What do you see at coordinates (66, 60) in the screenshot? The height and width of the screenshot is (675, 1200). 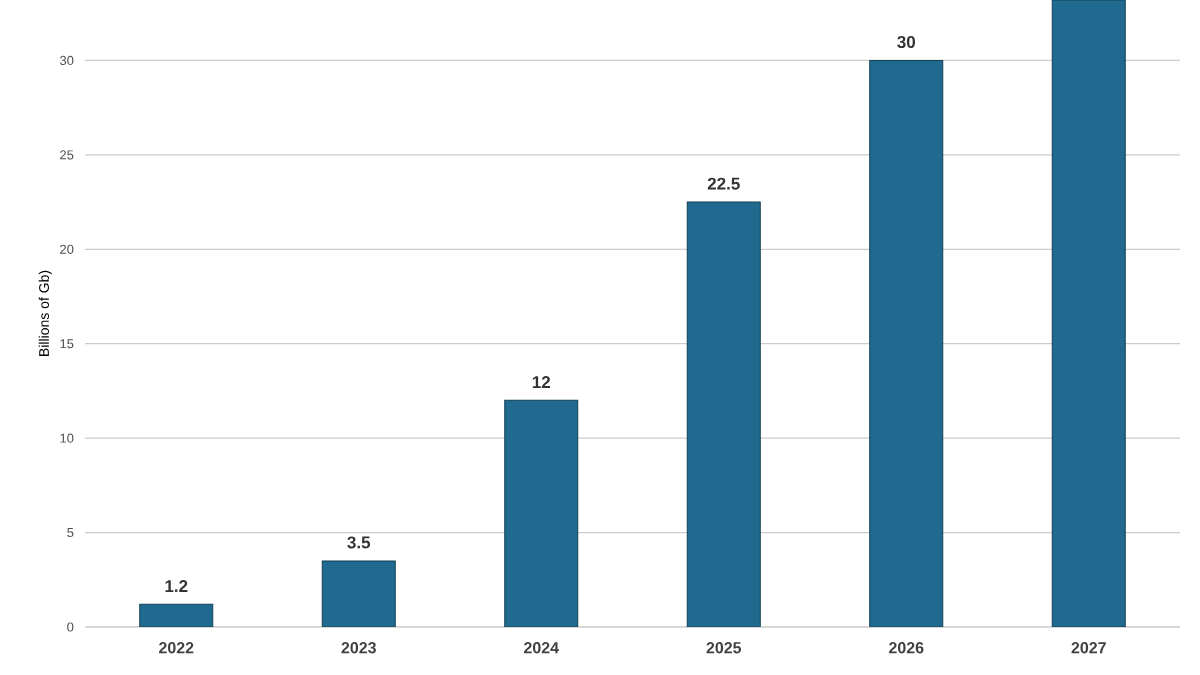 I see `y-tick-label: 30` at bounding box center [66, 60].